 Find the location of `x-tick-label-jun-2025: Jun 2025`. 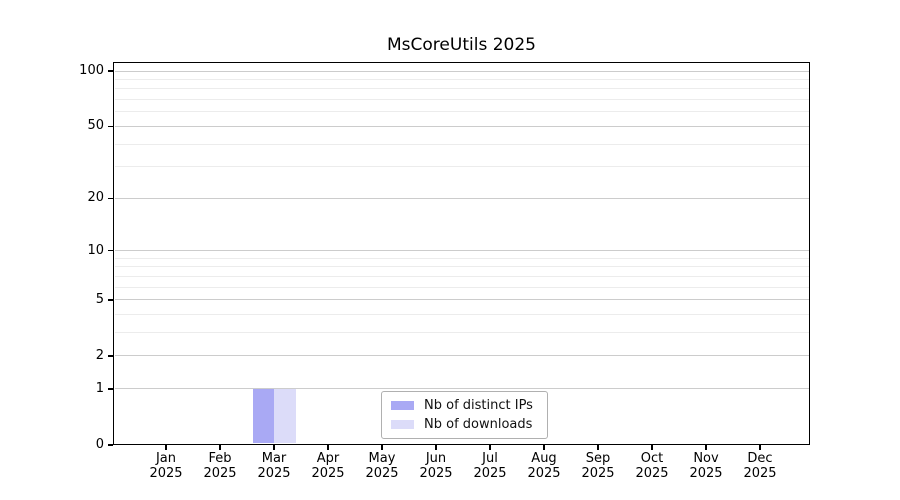

x-tick-label-jun-2025: Jun 2025 is located at coordinates (436, 466).